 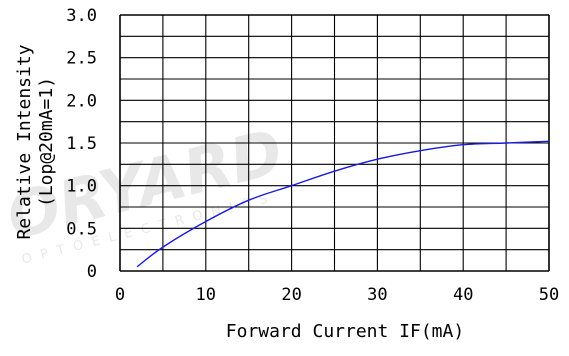 What do you see at coordinates (92, 272) in the screenshot?
I see `y-tick-label: 0` at bounding box center [92, 272].